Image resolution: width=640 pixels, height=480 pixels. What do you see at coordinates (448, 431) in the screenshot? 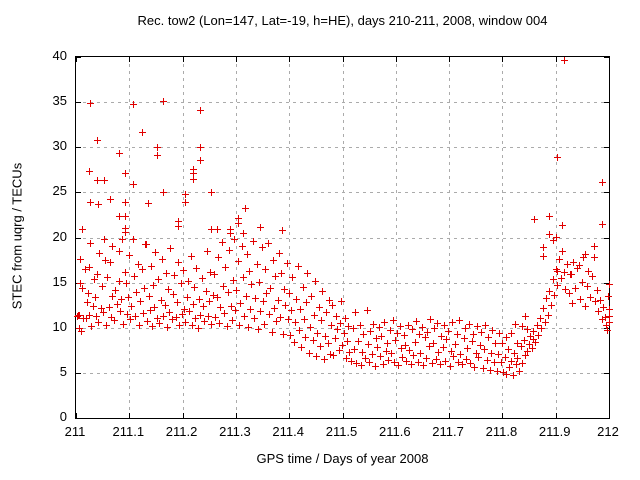
I see `x-tick-label: 211.7` at bounding box center [448, 431].